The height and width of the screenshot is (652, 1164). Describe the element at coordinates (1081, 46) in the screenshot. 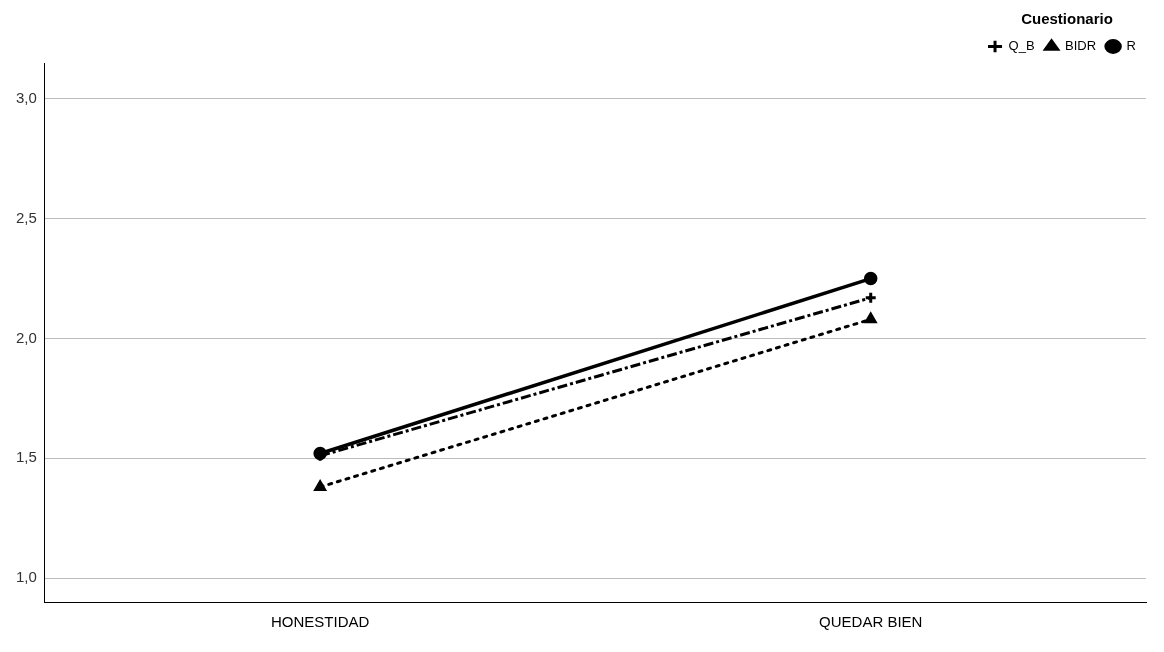

I see `legend-label: BIDR` at that location.